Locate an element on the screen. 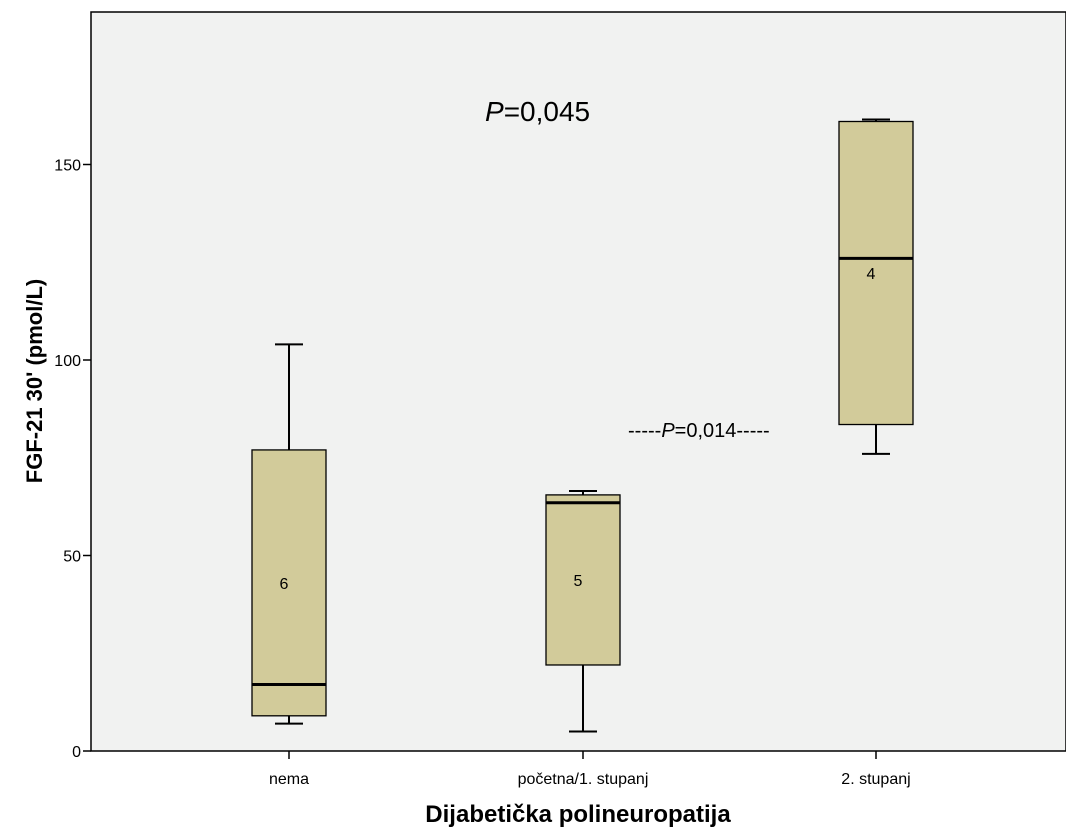  x-axis-title: Dijabetička polineuropatija is located at coordinates (578, 814).